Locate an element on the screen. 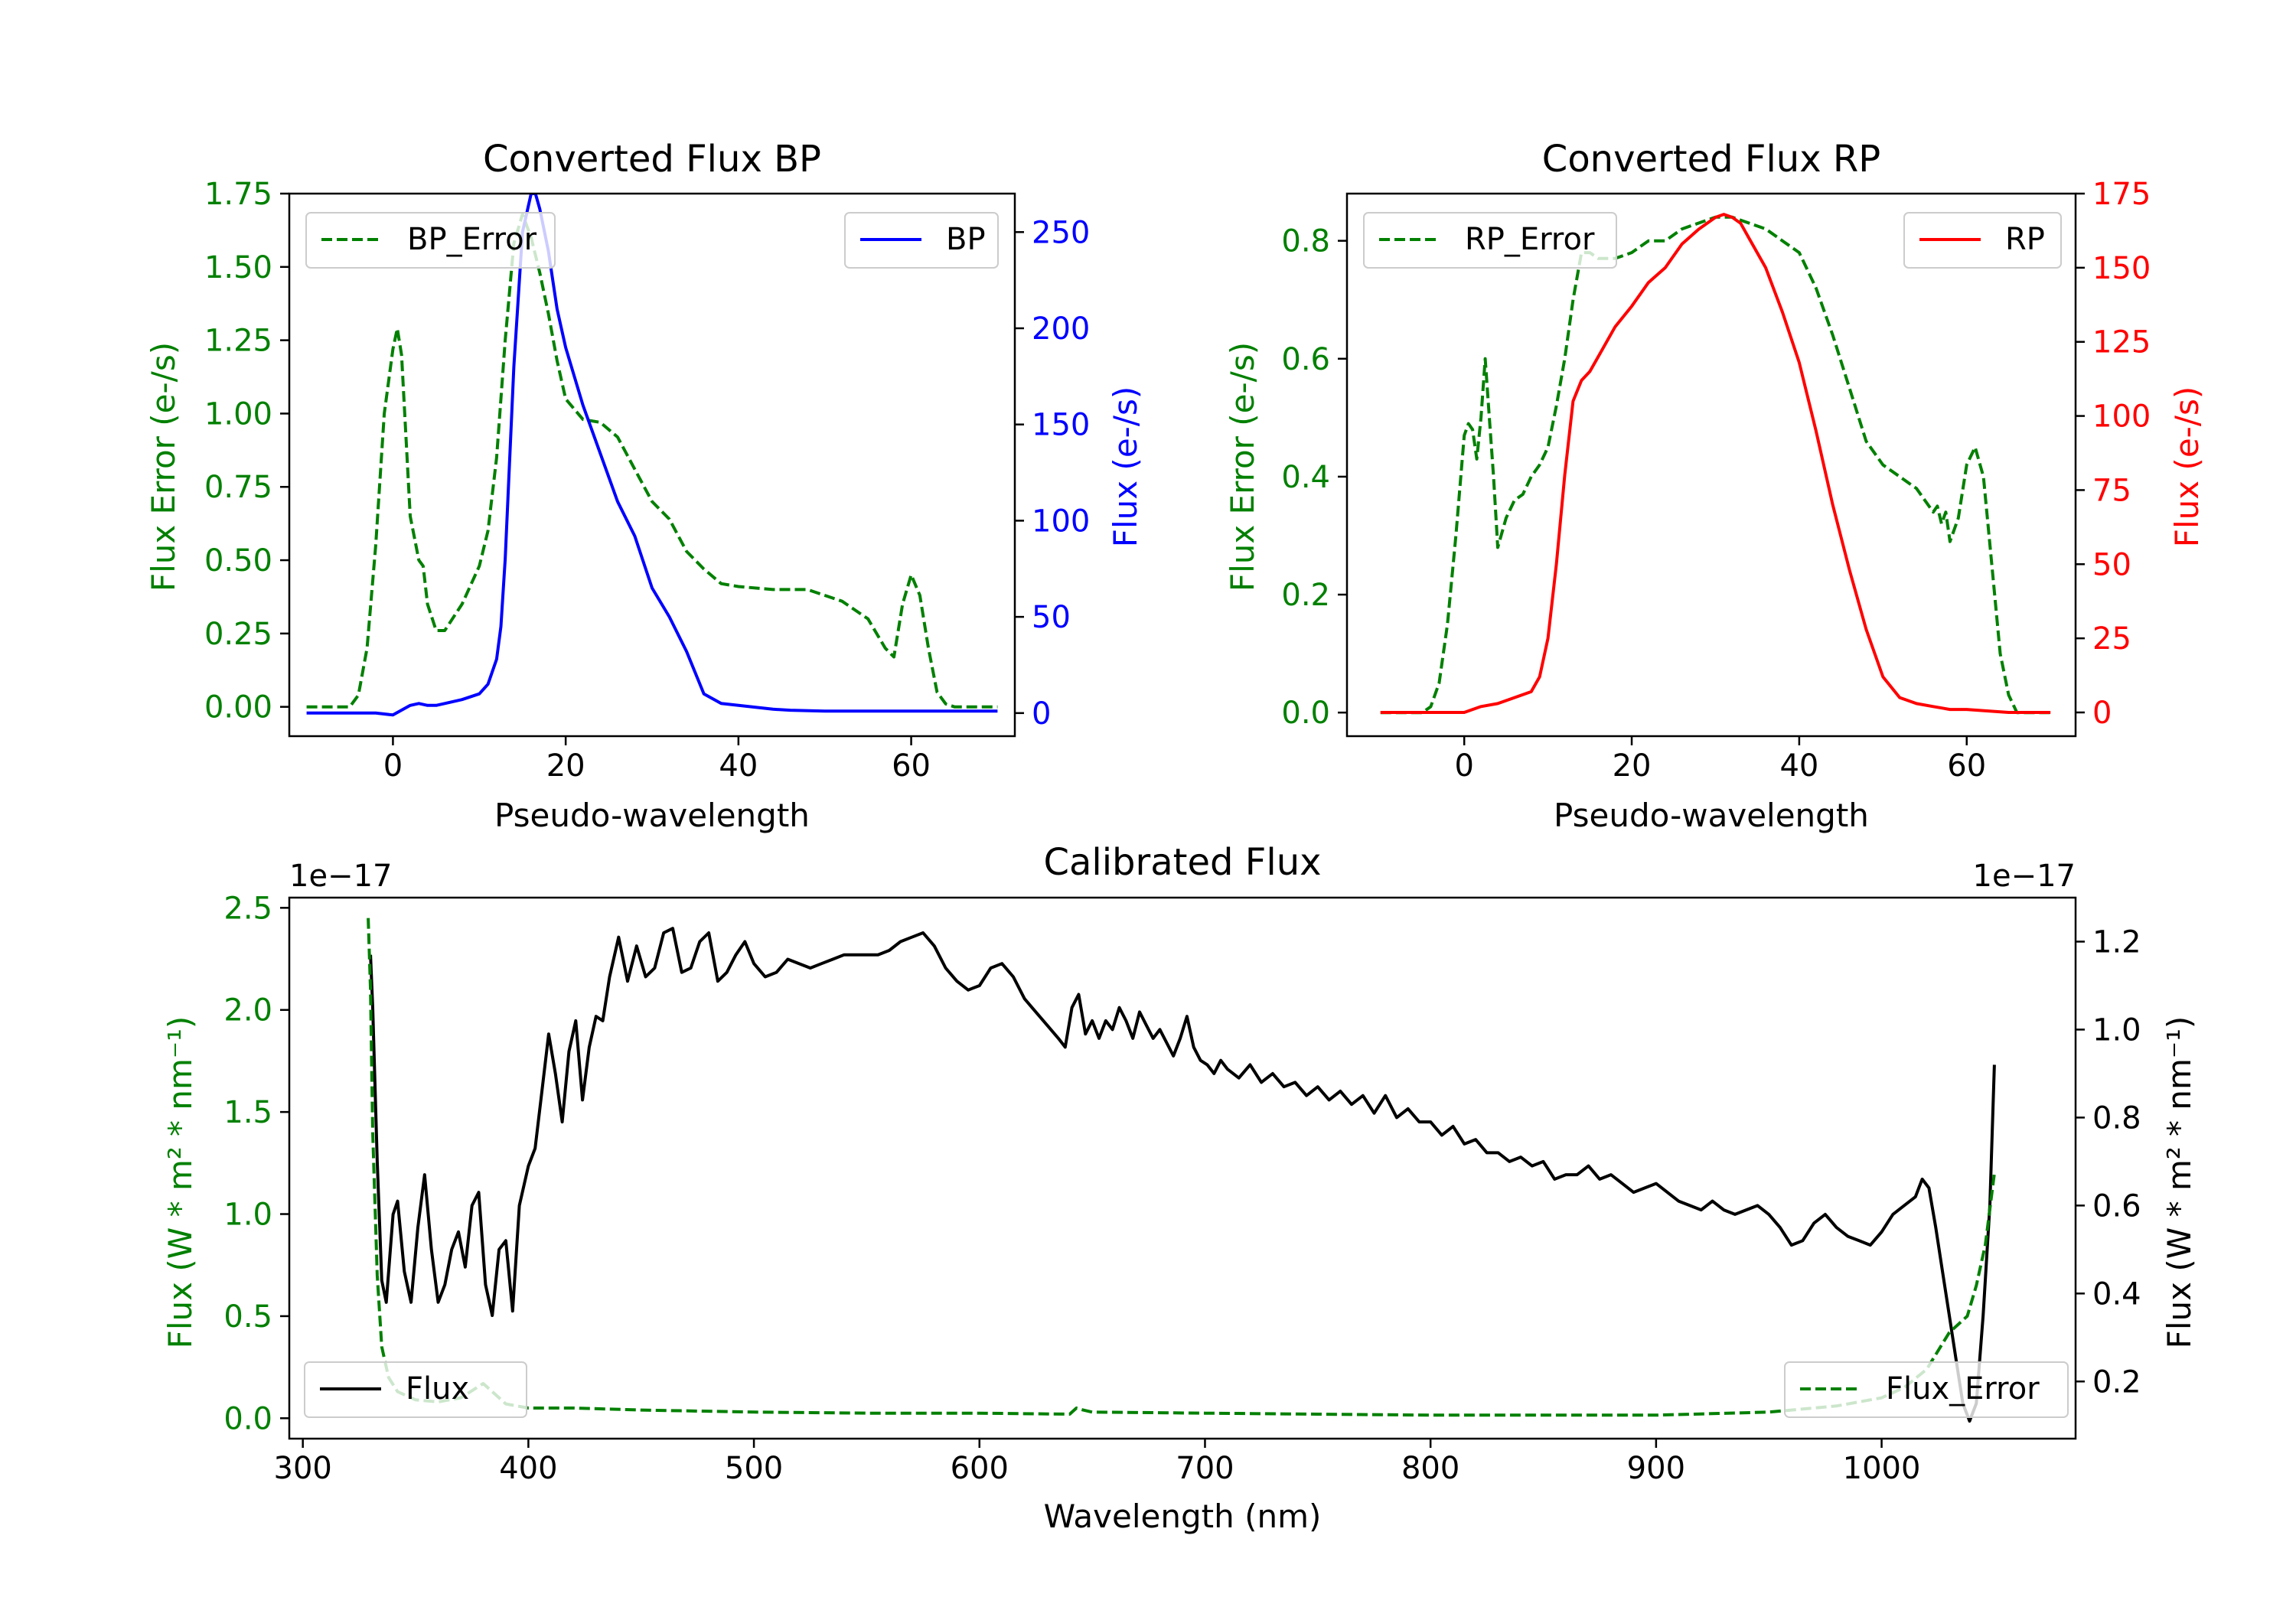 Image resolution: width=2296 pixels, height=1607 pixels. rp-series-rp-error is located at coordinates (1715, 465).